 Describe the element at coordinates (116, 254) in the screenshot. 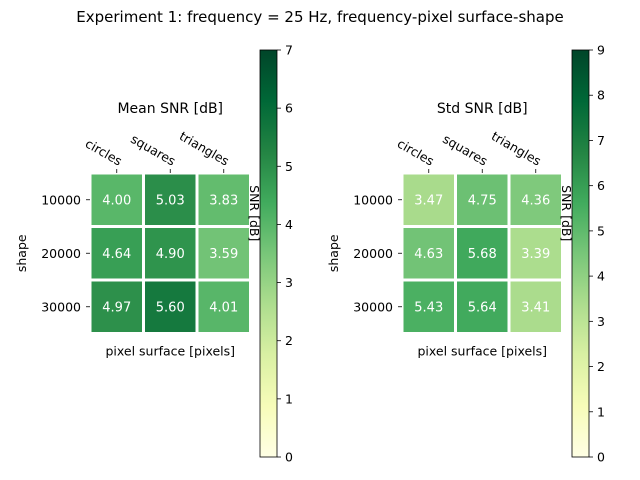

I see `cell-value-label: 4.64` at that location.